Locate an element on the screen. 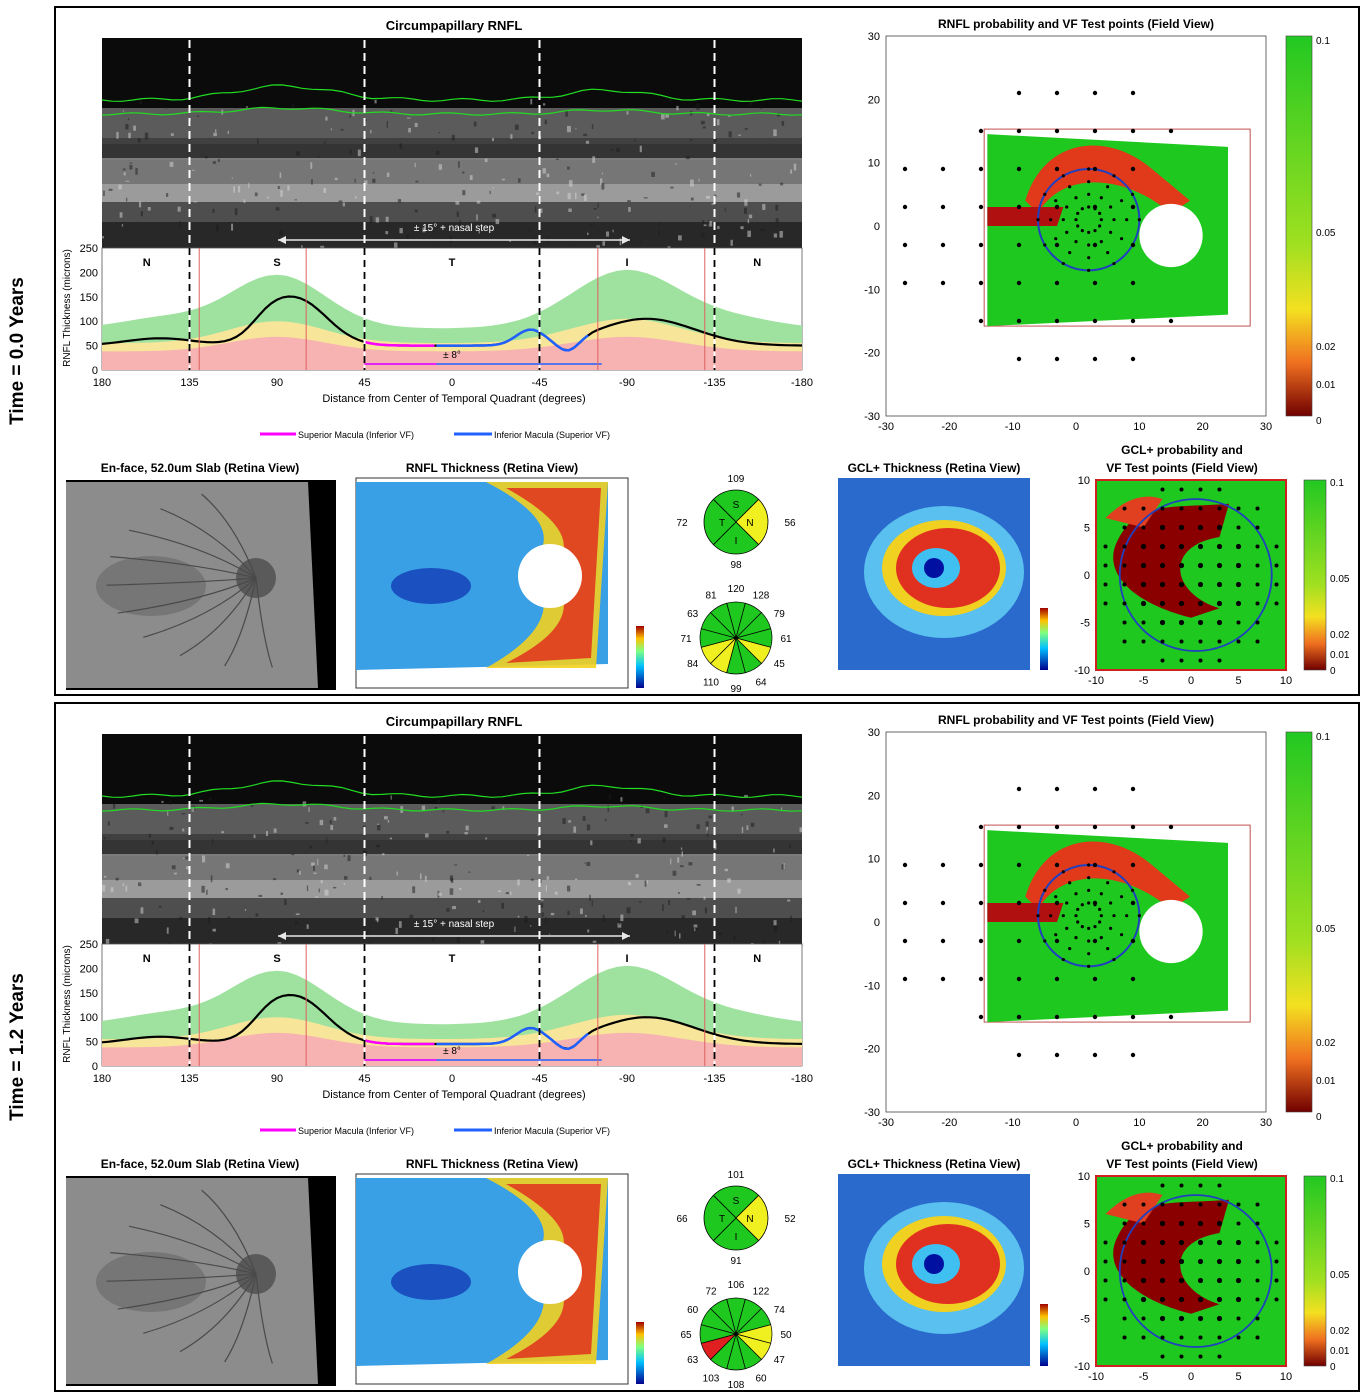  field-x-tick: -30 is located at coordinates (886, 427).